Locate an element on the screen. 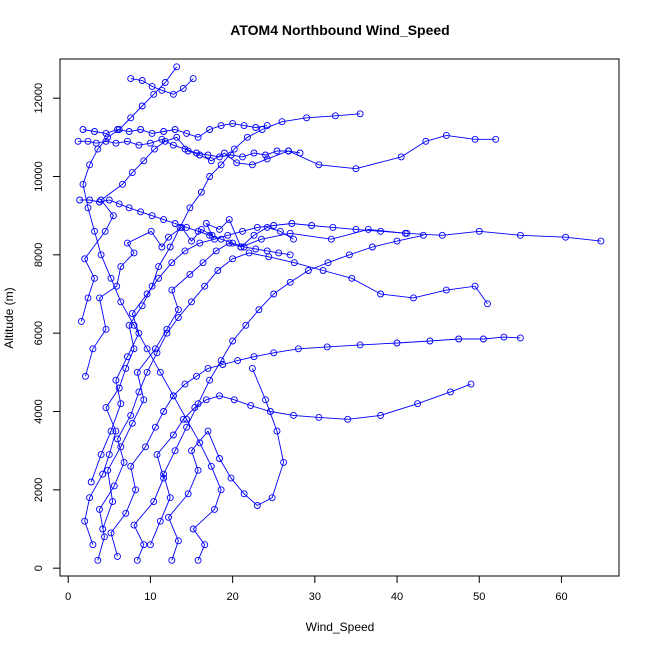 The width and height of the screenshot is (650, 650). y-tick-label: 2000 is located at coordinates (39, 490).